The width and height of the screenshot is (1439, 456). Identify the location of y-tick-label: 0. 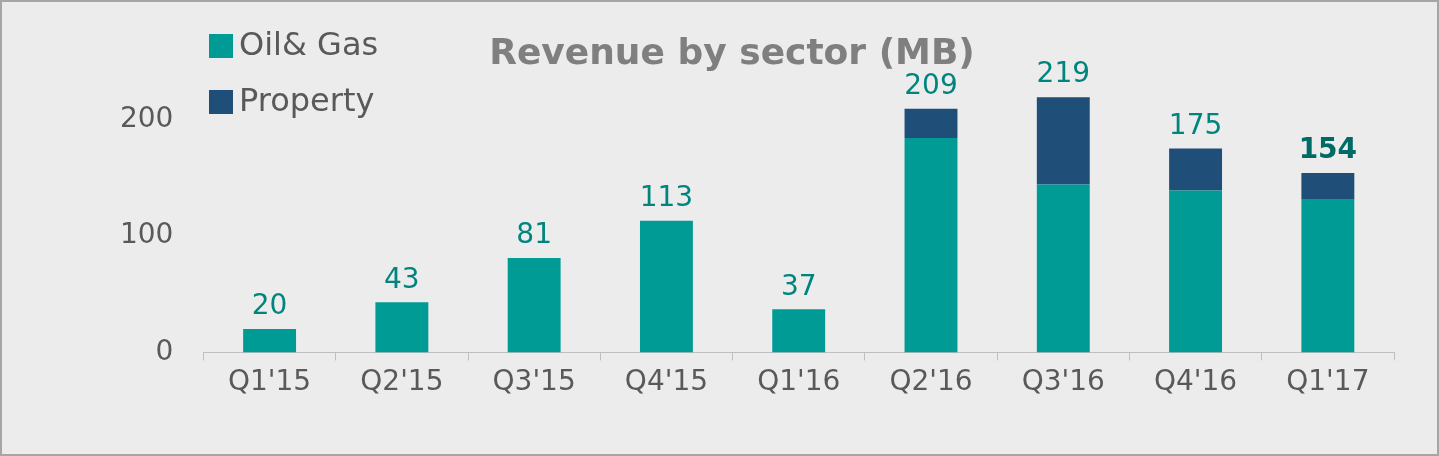
(164, 350).